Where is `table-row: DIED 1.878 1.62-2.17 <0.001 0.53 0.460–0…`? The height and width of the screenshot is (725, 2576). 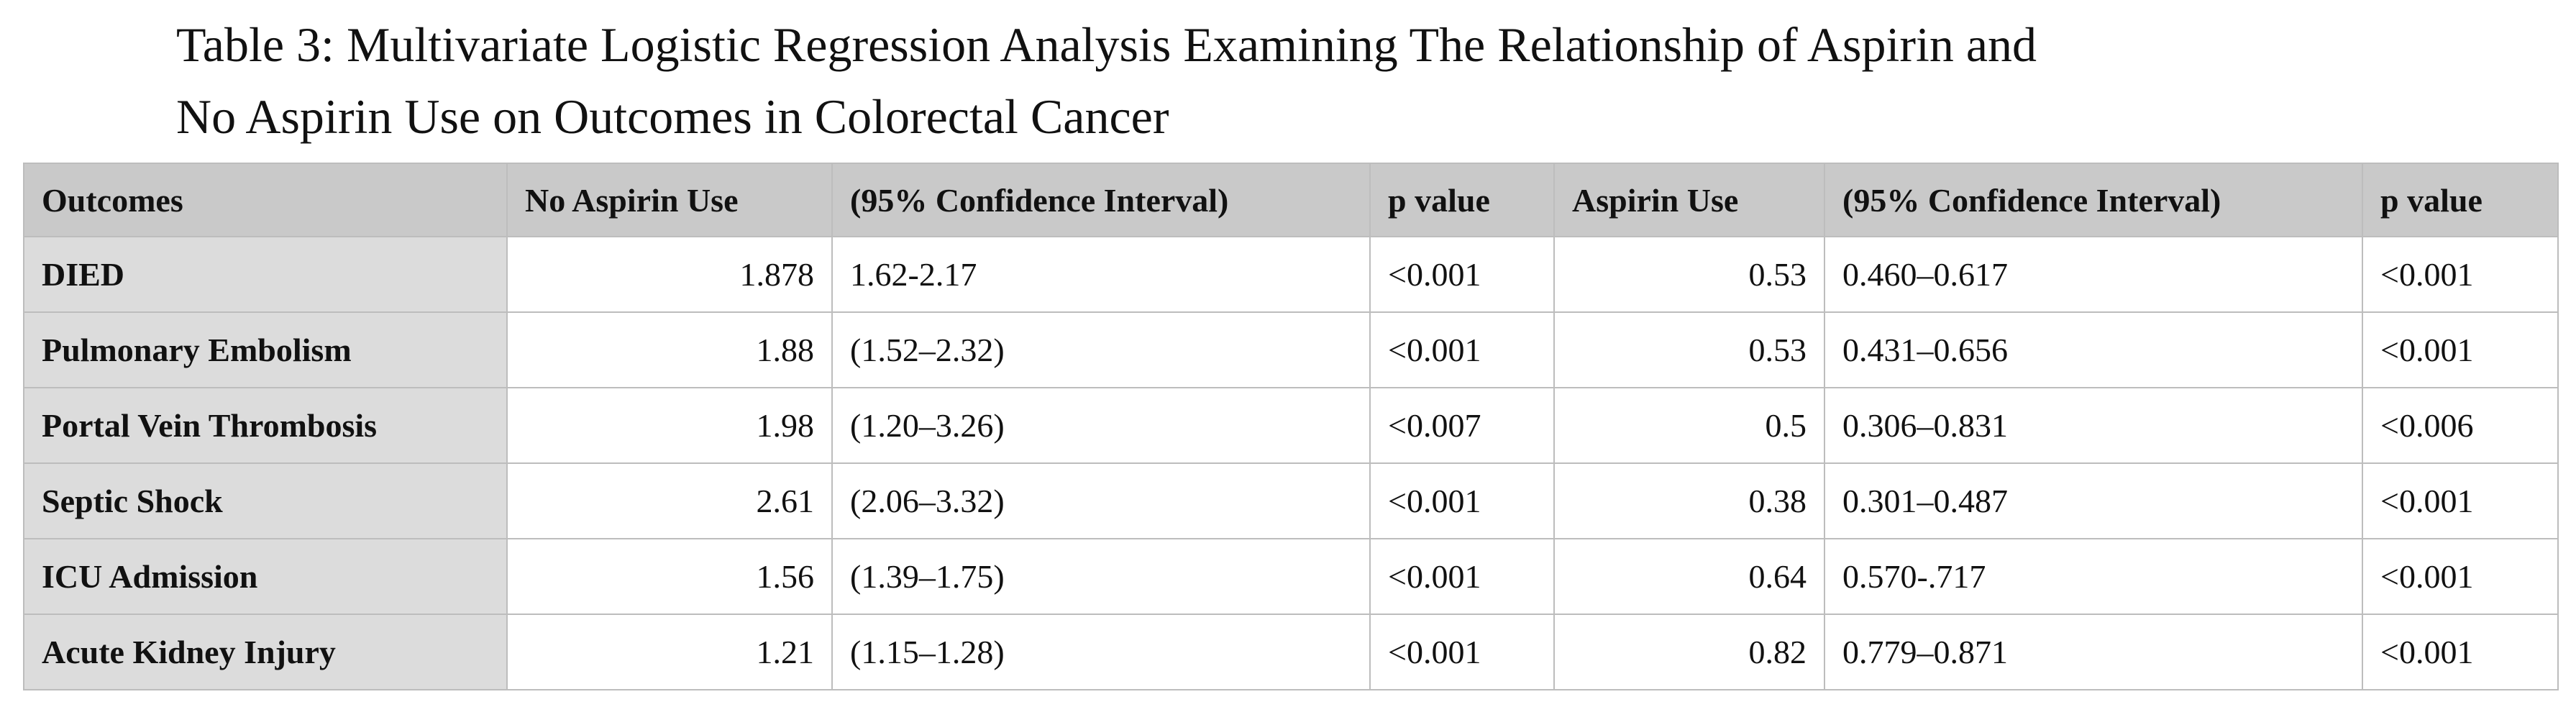
table-row: DIED 1.878 1.62-2.17 <0.001 0.53 0.460–0… is located at coordinates (1291, 274).